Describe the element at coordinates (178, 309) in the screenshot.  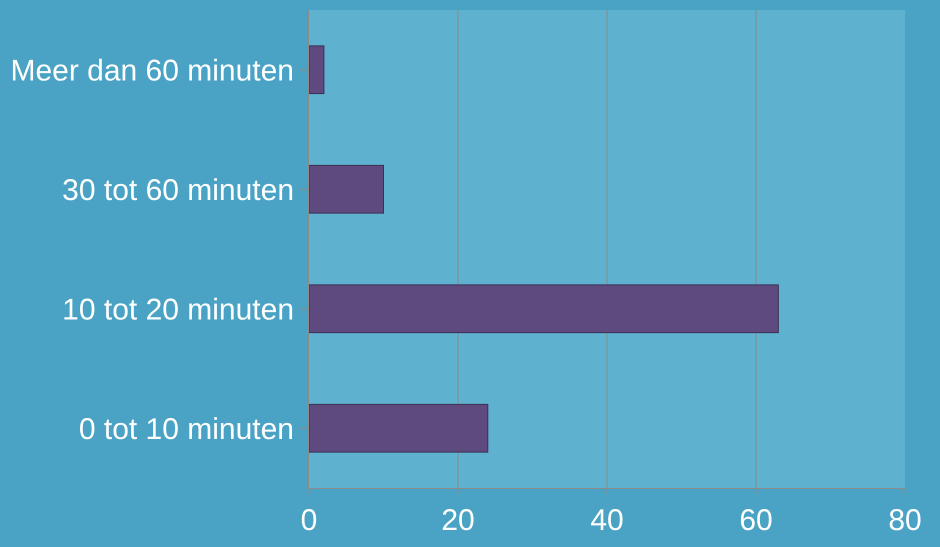
I see `y-tick-label: 10 tot 20 minuten` at that location.